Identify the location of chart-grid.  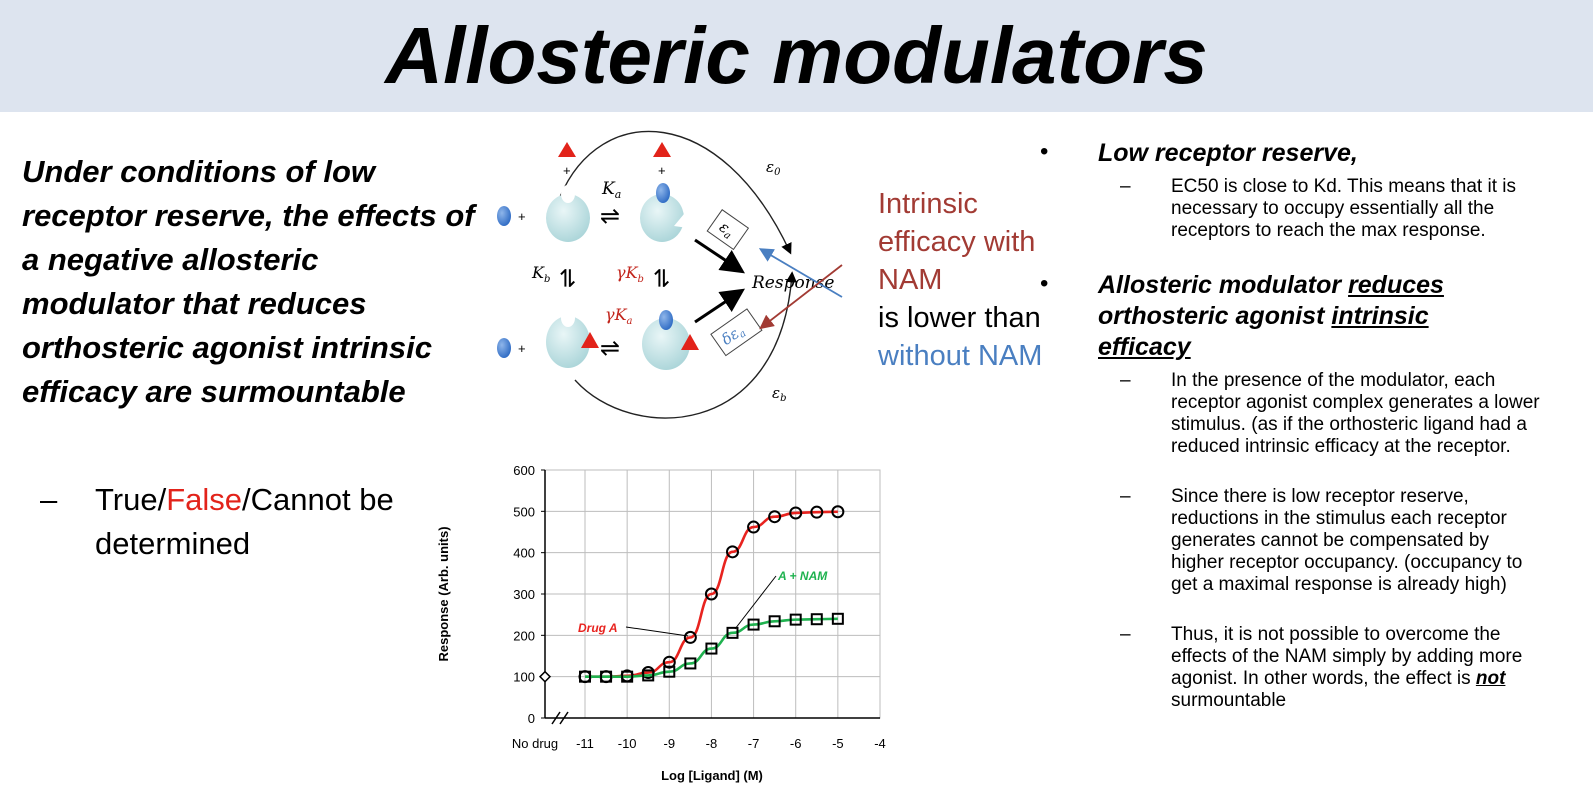
(712, 594).